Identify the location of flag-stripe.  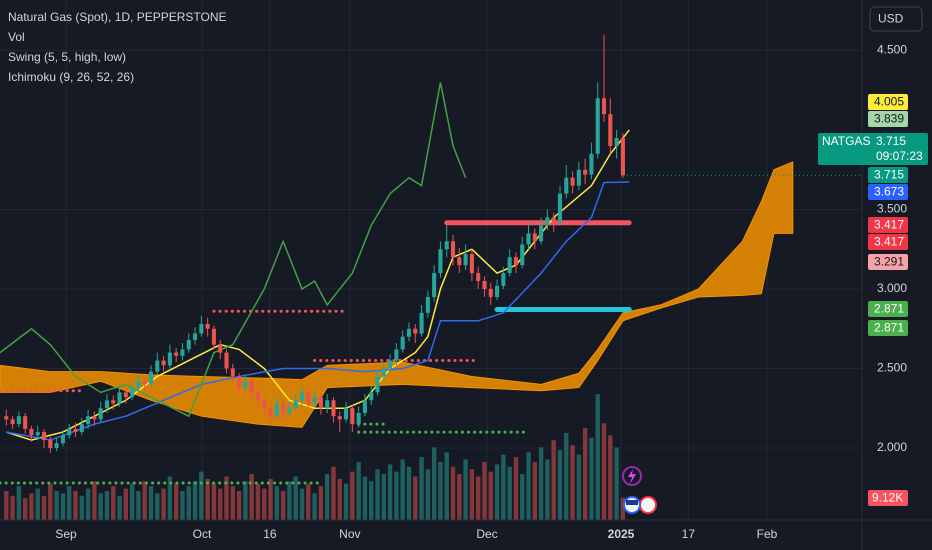
(632, 502).